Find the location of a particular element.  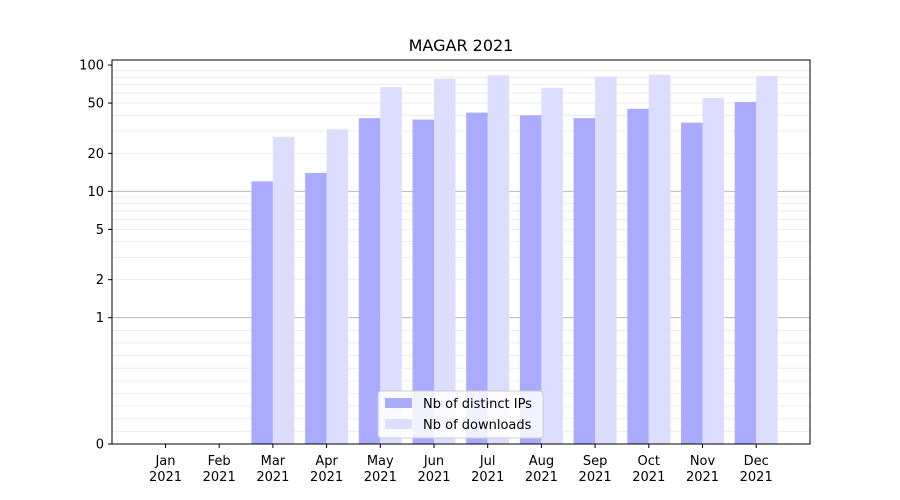

legend-label-downloads: Nb of downloads is located at coordinates (477, 425).